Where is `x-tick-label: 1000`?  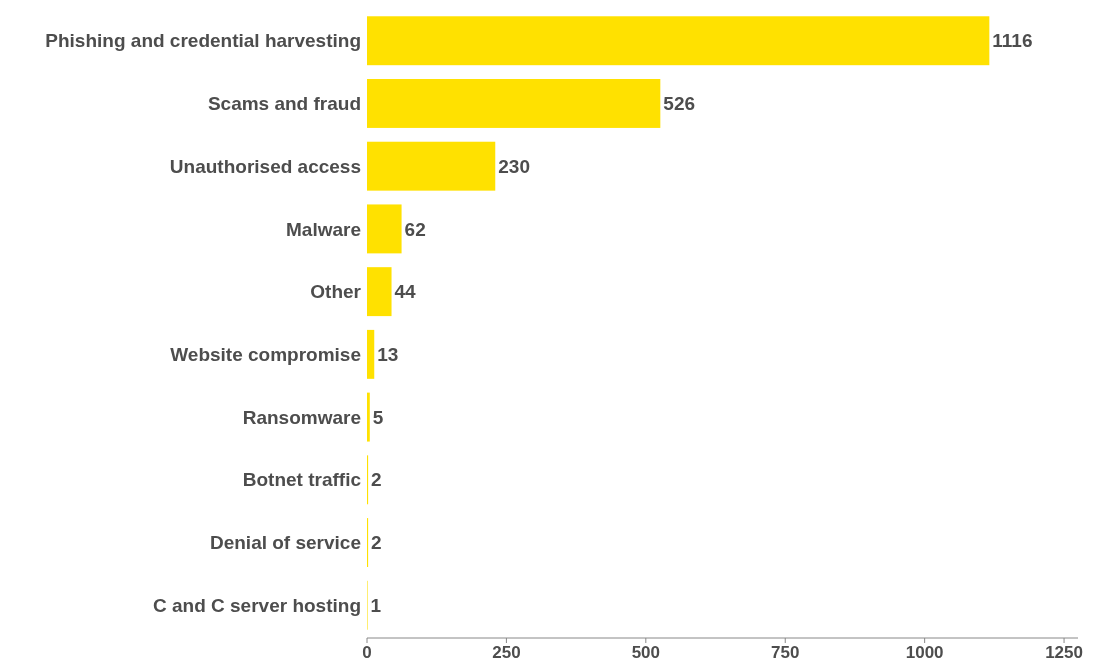 x-tick-label: 1000 is located at coordinates (924, 652).